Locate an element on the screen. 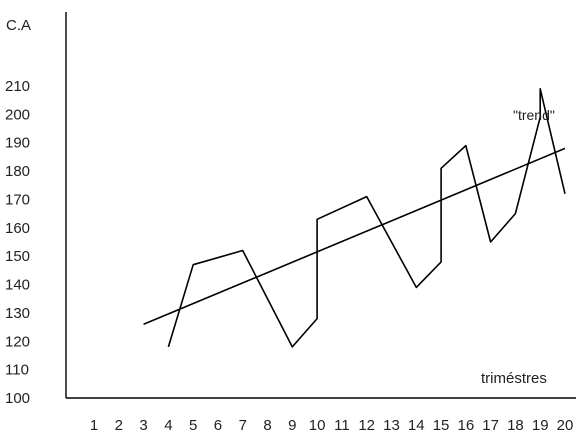  x-tick-label: 18 is located at coordinates (515, 425).